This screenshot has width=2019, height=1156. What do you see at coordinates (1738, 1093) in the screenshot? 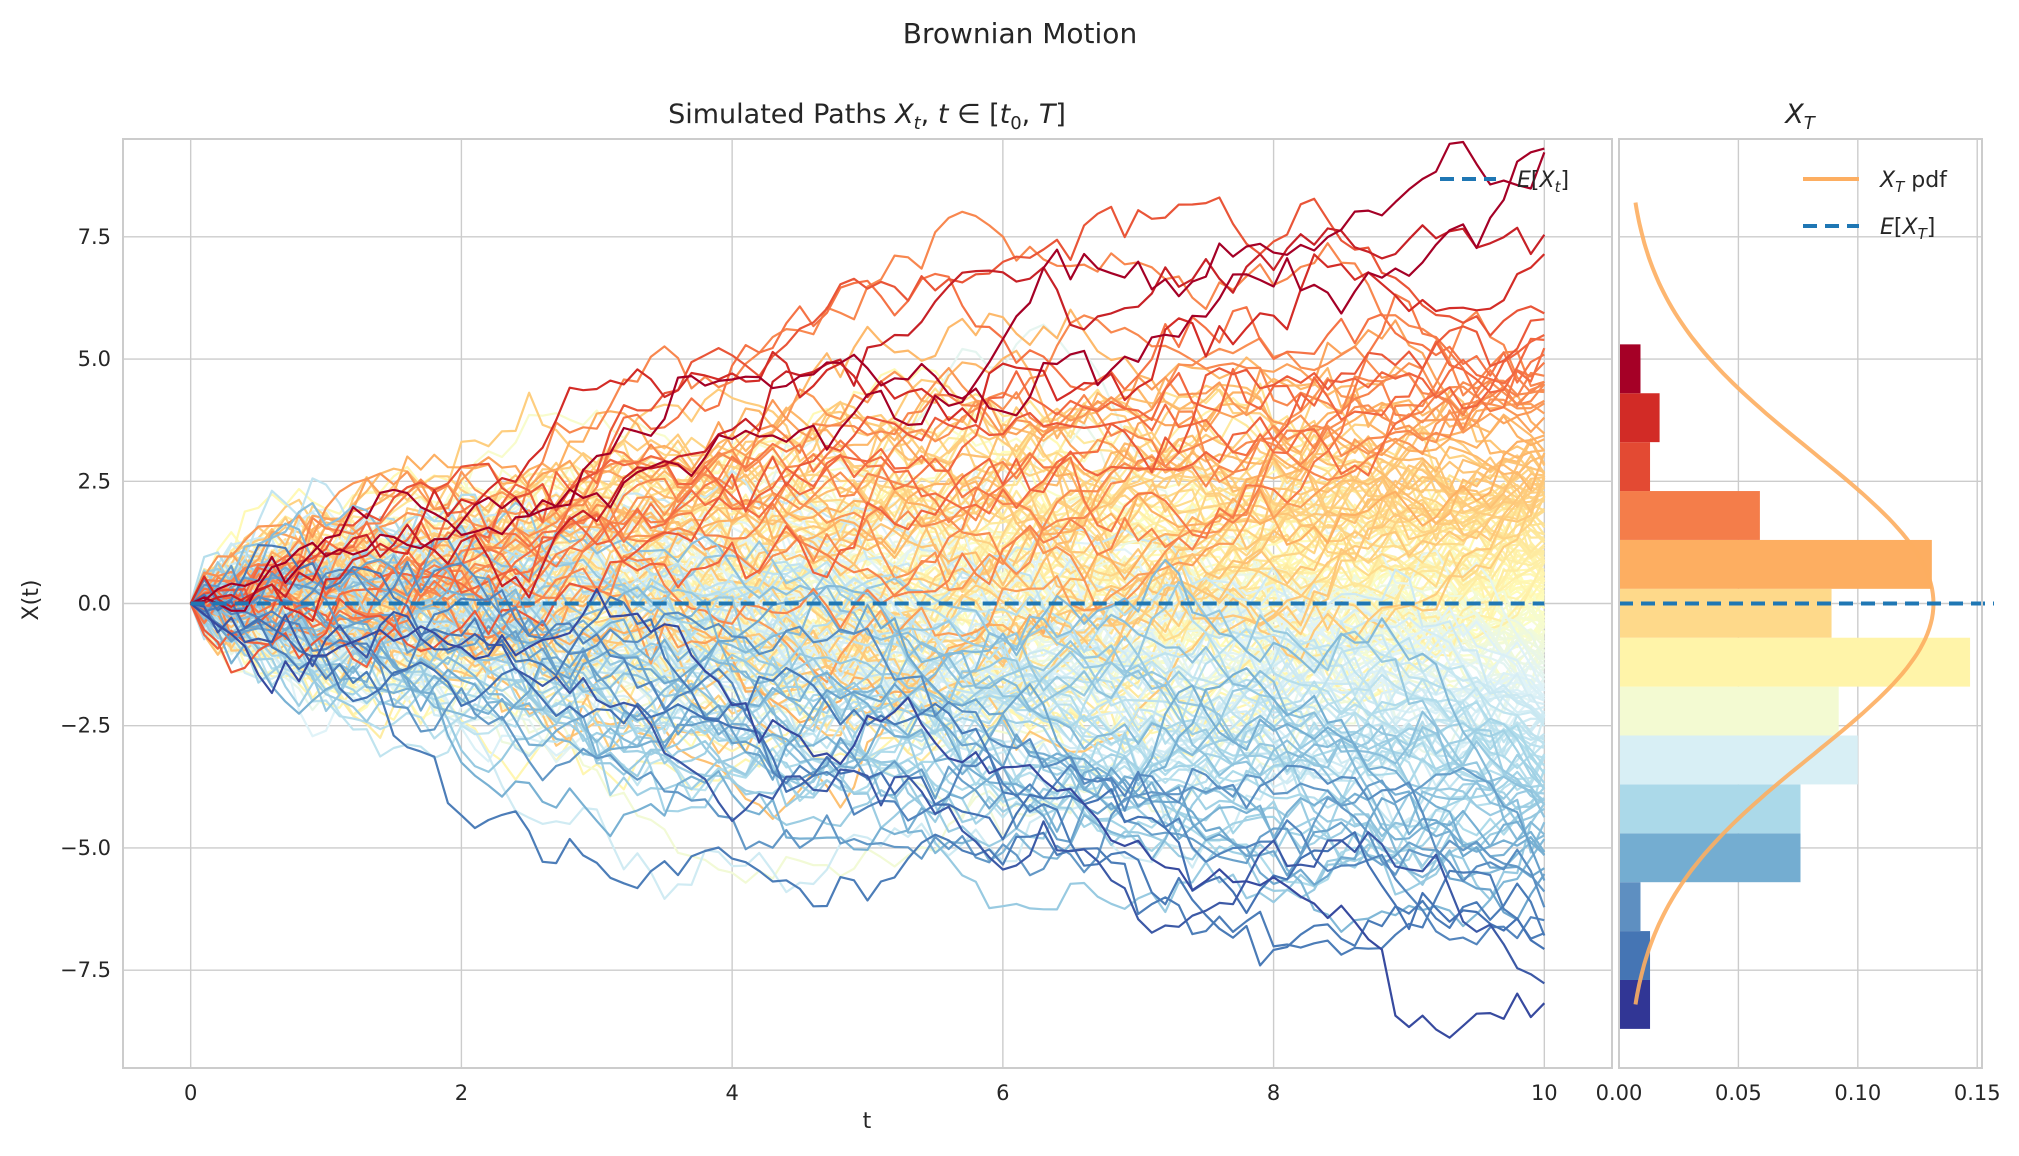
I see `hist-x-tick-label: 0.05` at bounding box center [1738, 1093].